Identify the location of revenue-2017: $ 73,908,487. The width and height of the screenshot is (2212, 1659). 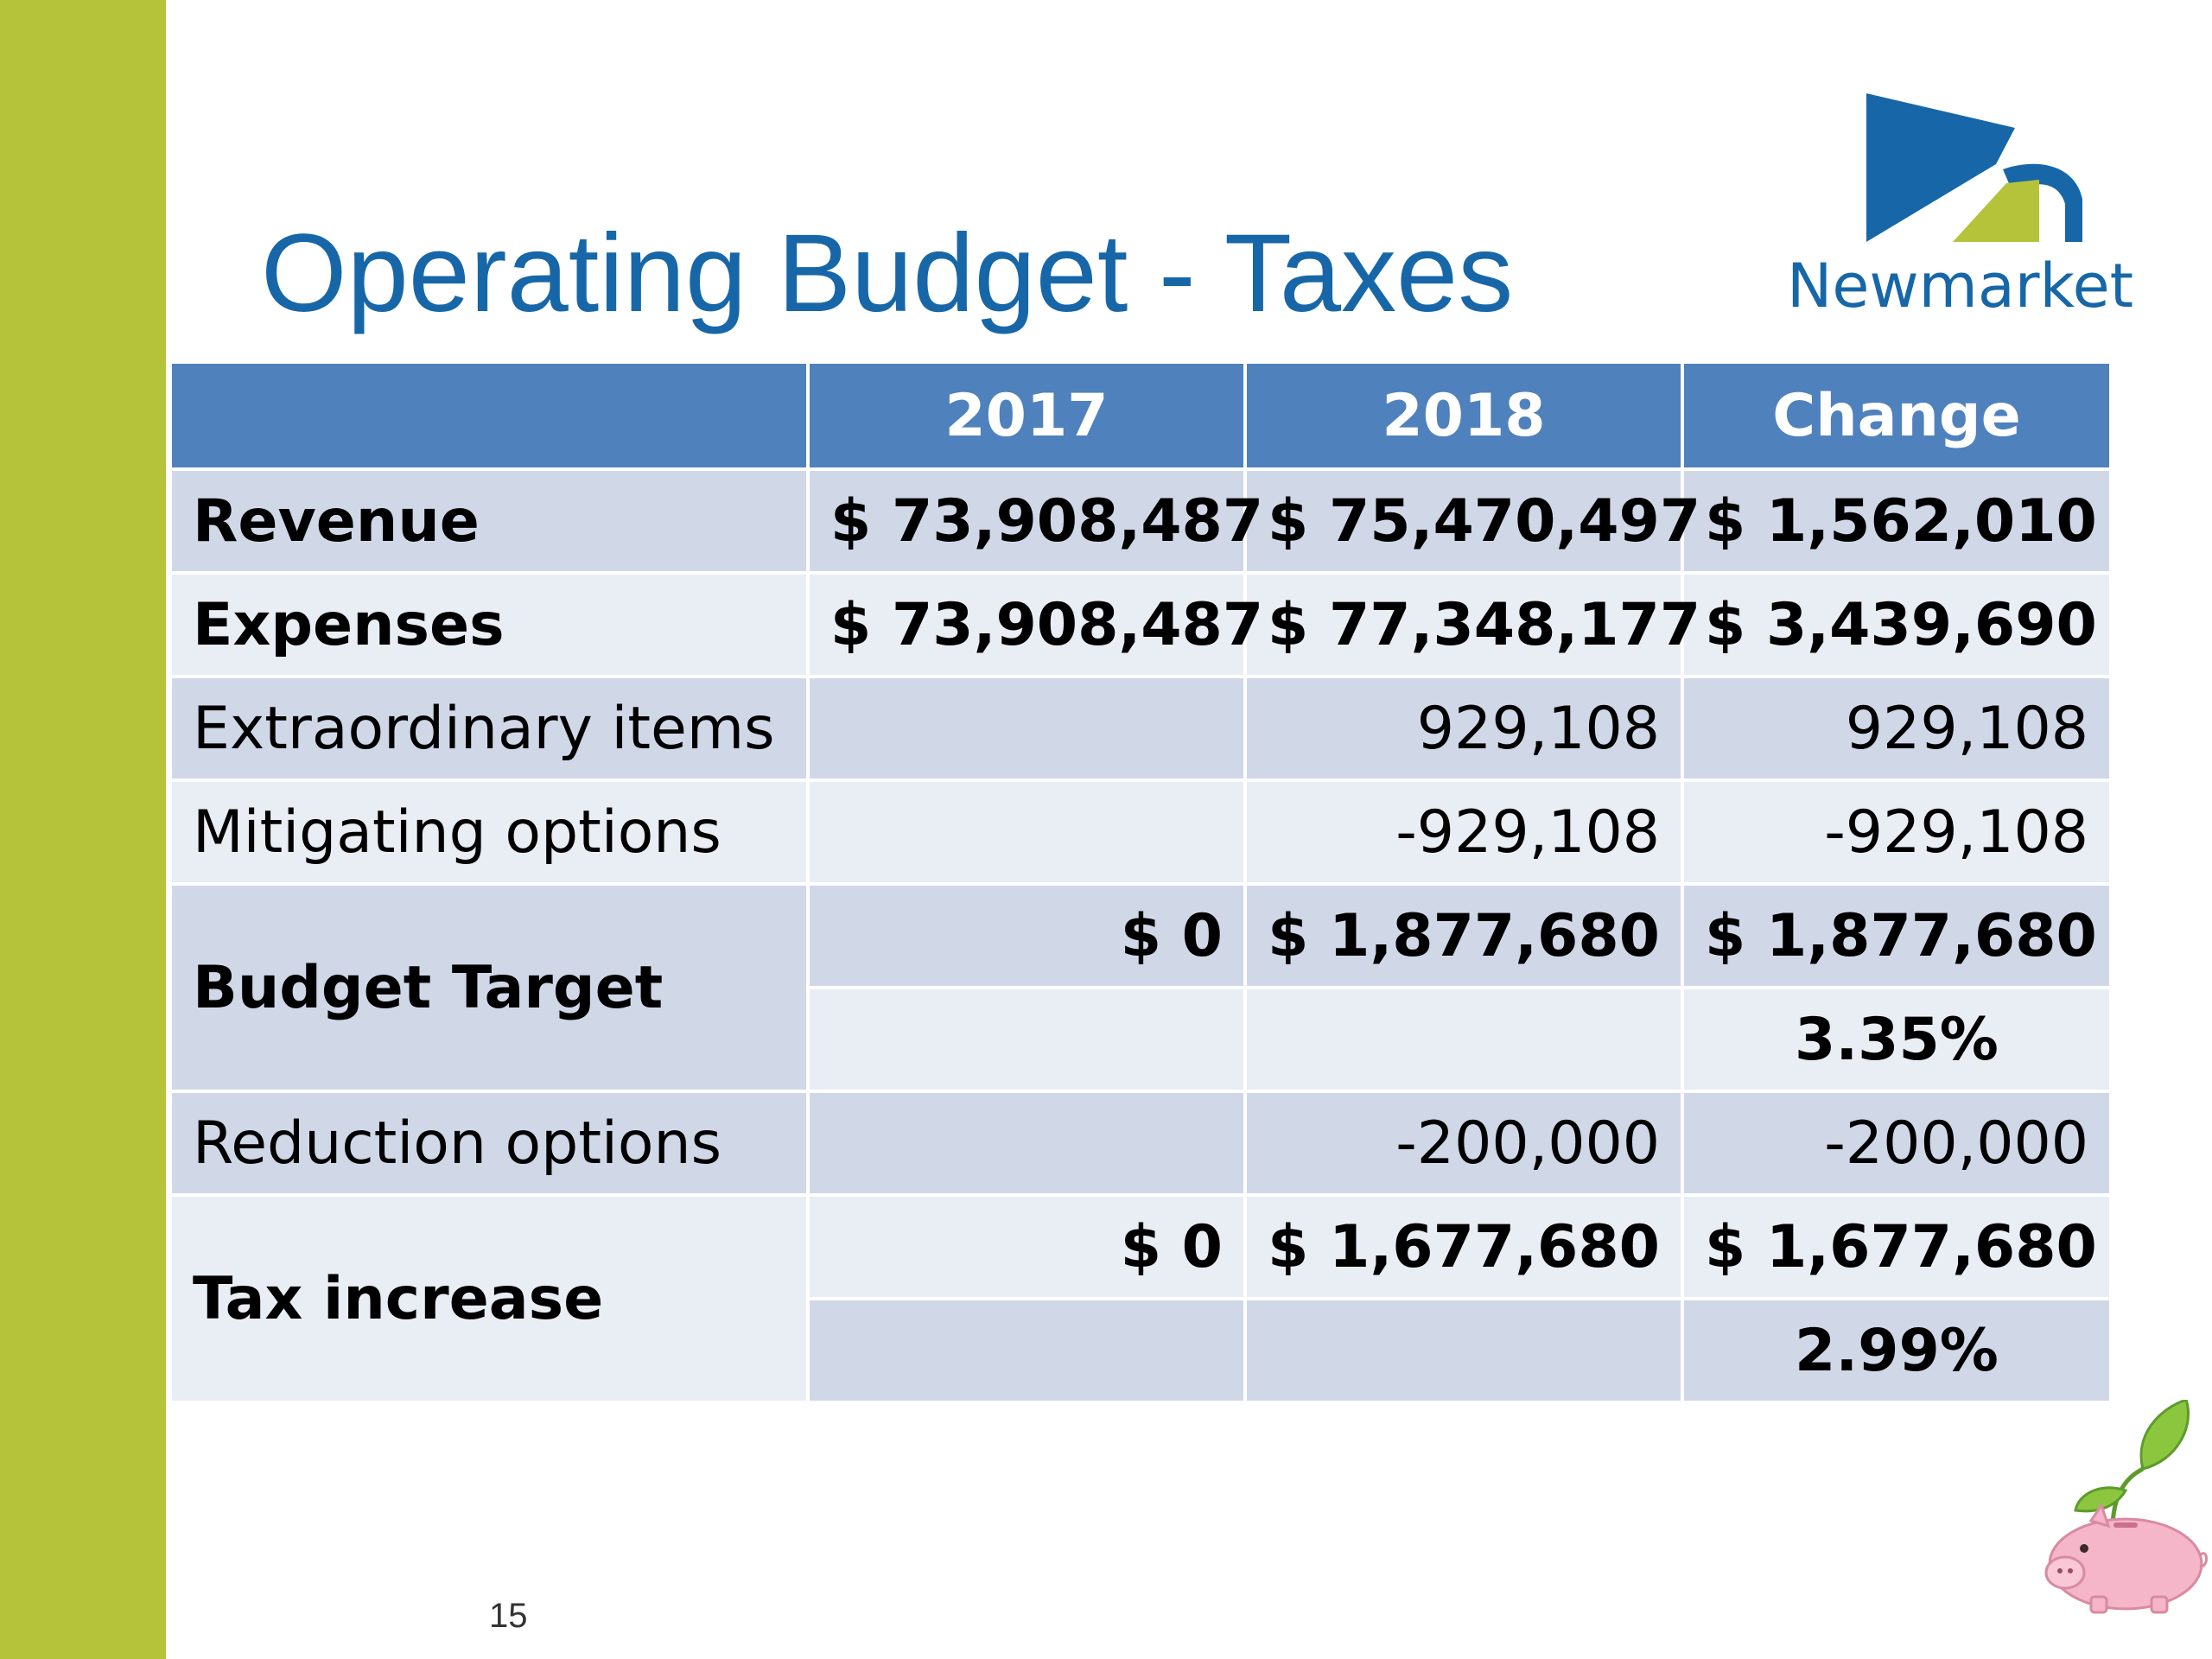
(1034, 521).